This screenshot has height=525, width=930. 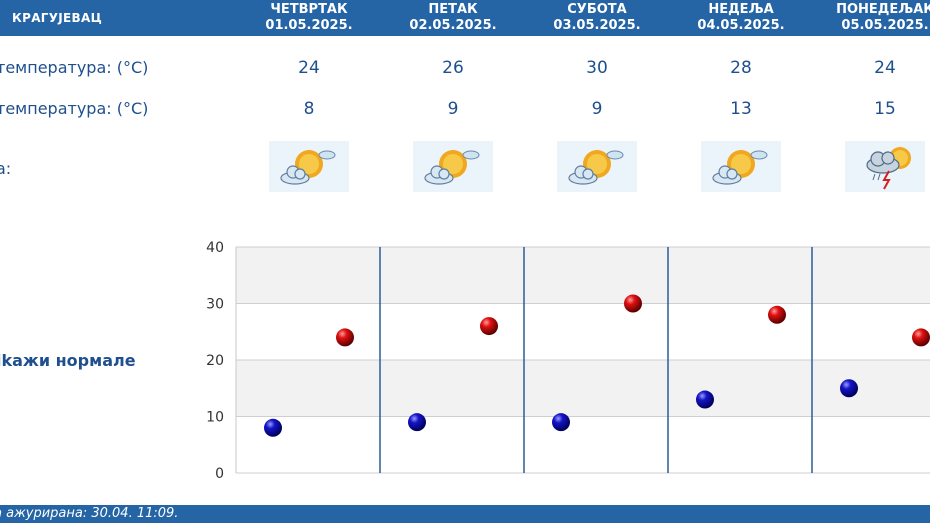 What do you see at coordinates (309, 109) in the screenshot?
I see `min-temp-value: 8` at bounding box center [309, 109].